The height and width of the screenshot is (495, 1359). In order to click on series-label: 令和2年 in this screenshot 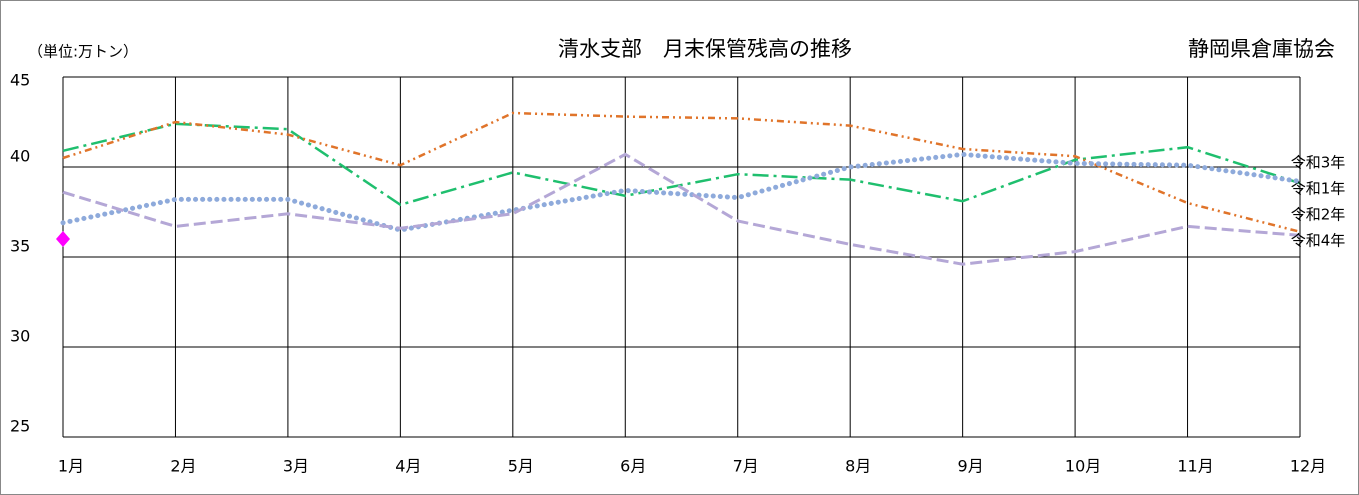, I will do `click(1318, 215)`.